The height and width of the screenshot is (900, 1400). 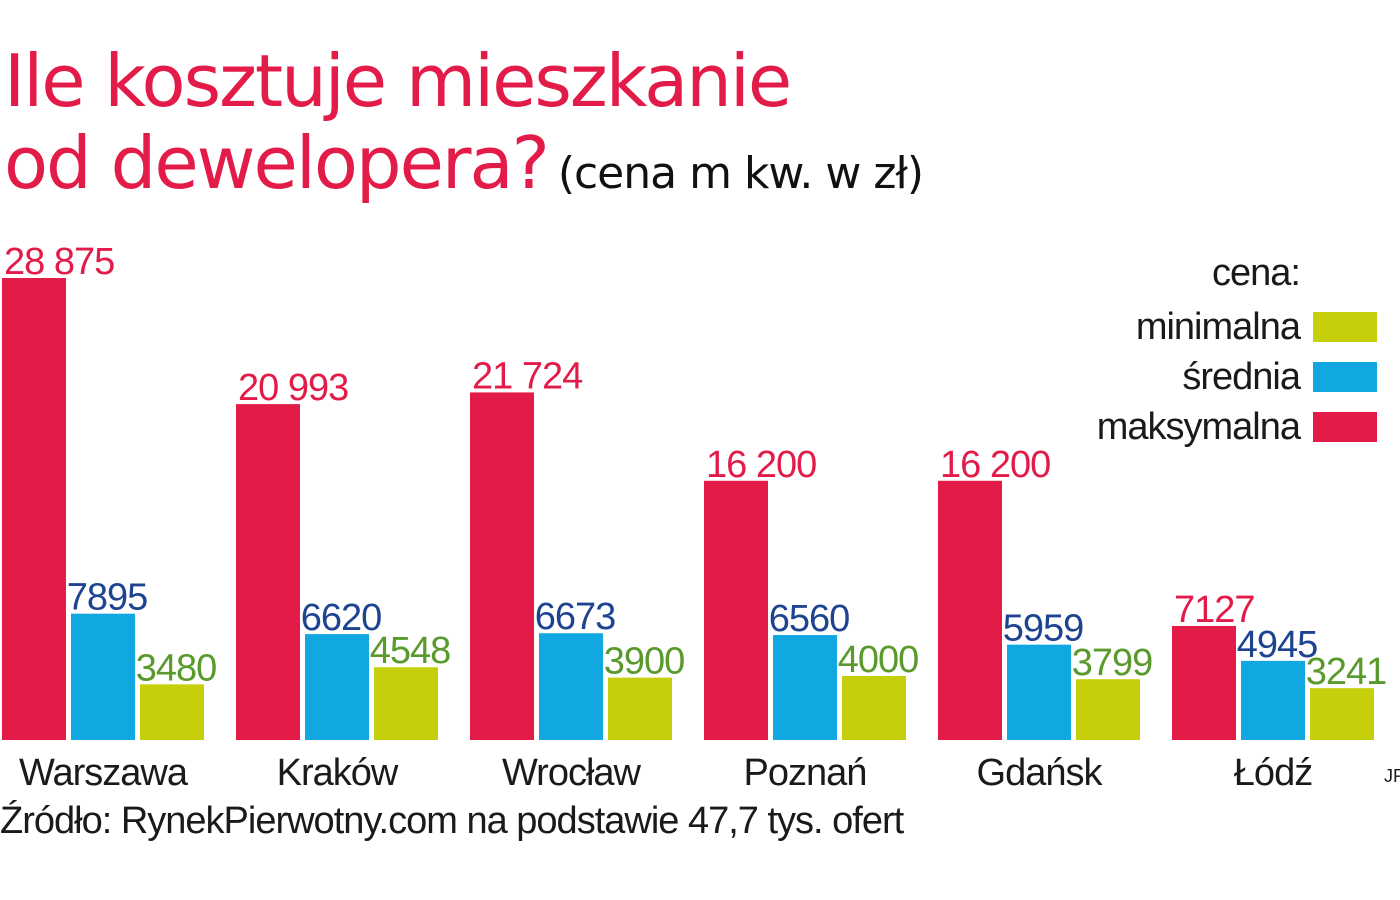 I want to click on value-label-avg-4: 5959, so click(x=1043, y=629).